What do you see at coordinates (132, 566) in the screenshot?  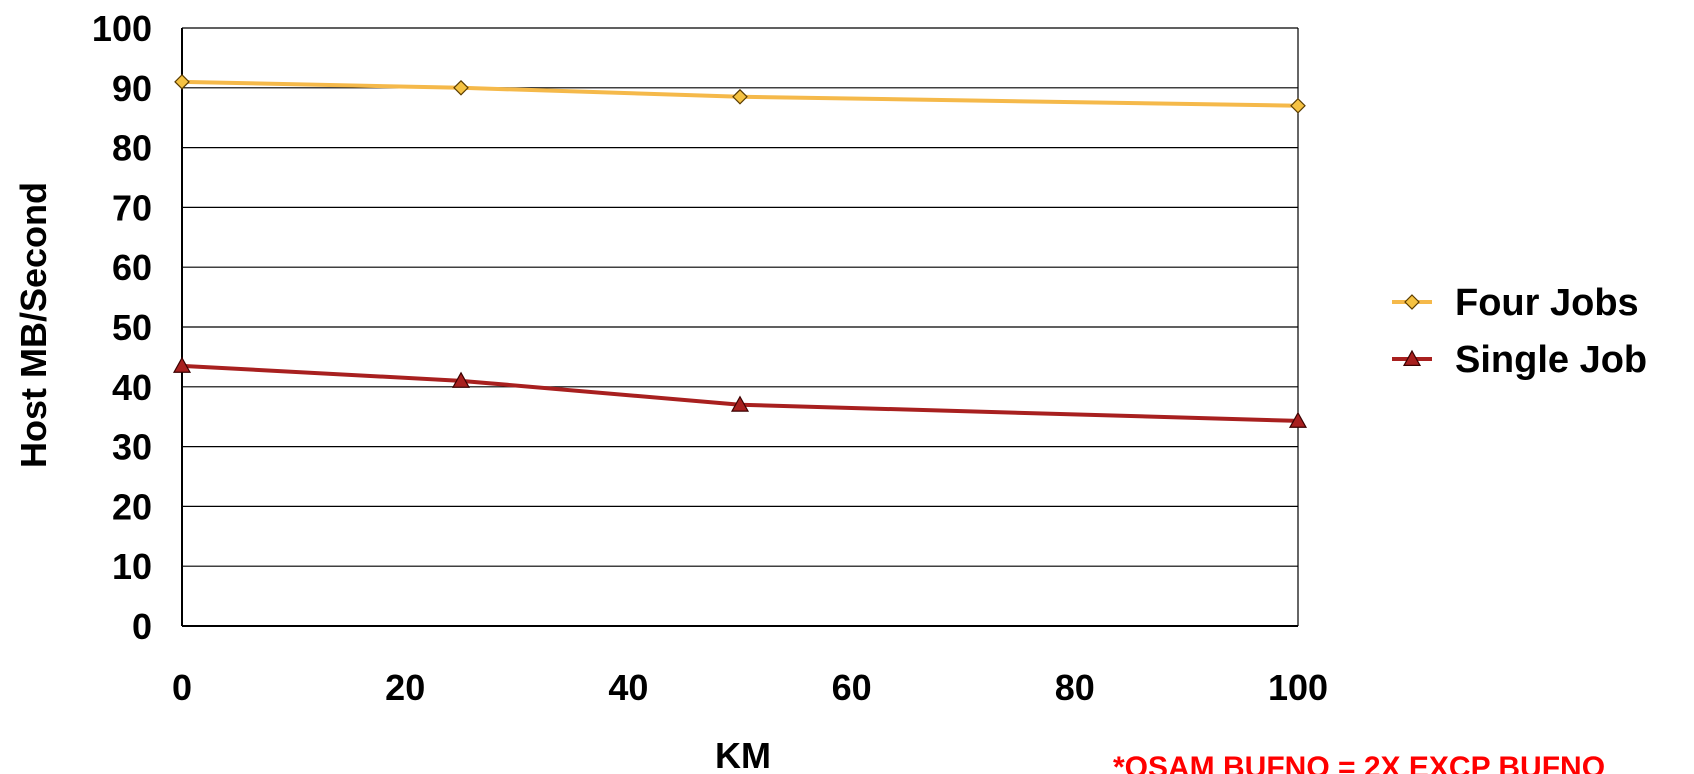 I see `y-tick-label-10: 10` at bounding box center [132, 566].